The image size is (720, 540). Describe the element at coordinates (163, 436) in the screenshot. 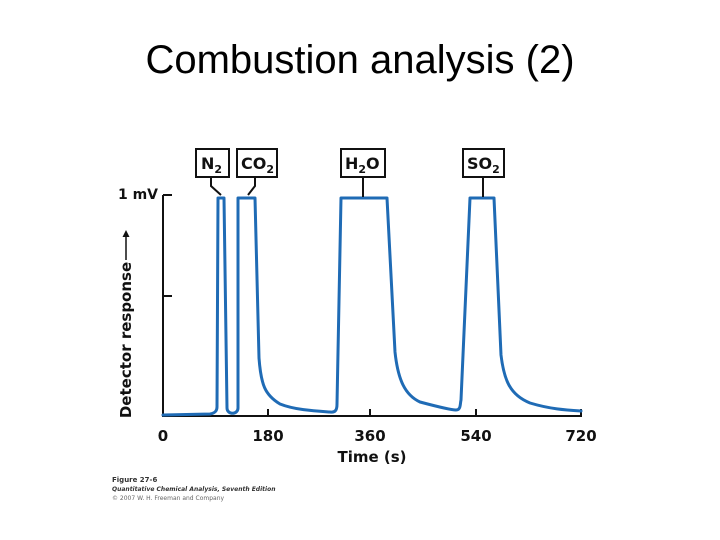

I see `x-tick-label-0: 0` at that location.